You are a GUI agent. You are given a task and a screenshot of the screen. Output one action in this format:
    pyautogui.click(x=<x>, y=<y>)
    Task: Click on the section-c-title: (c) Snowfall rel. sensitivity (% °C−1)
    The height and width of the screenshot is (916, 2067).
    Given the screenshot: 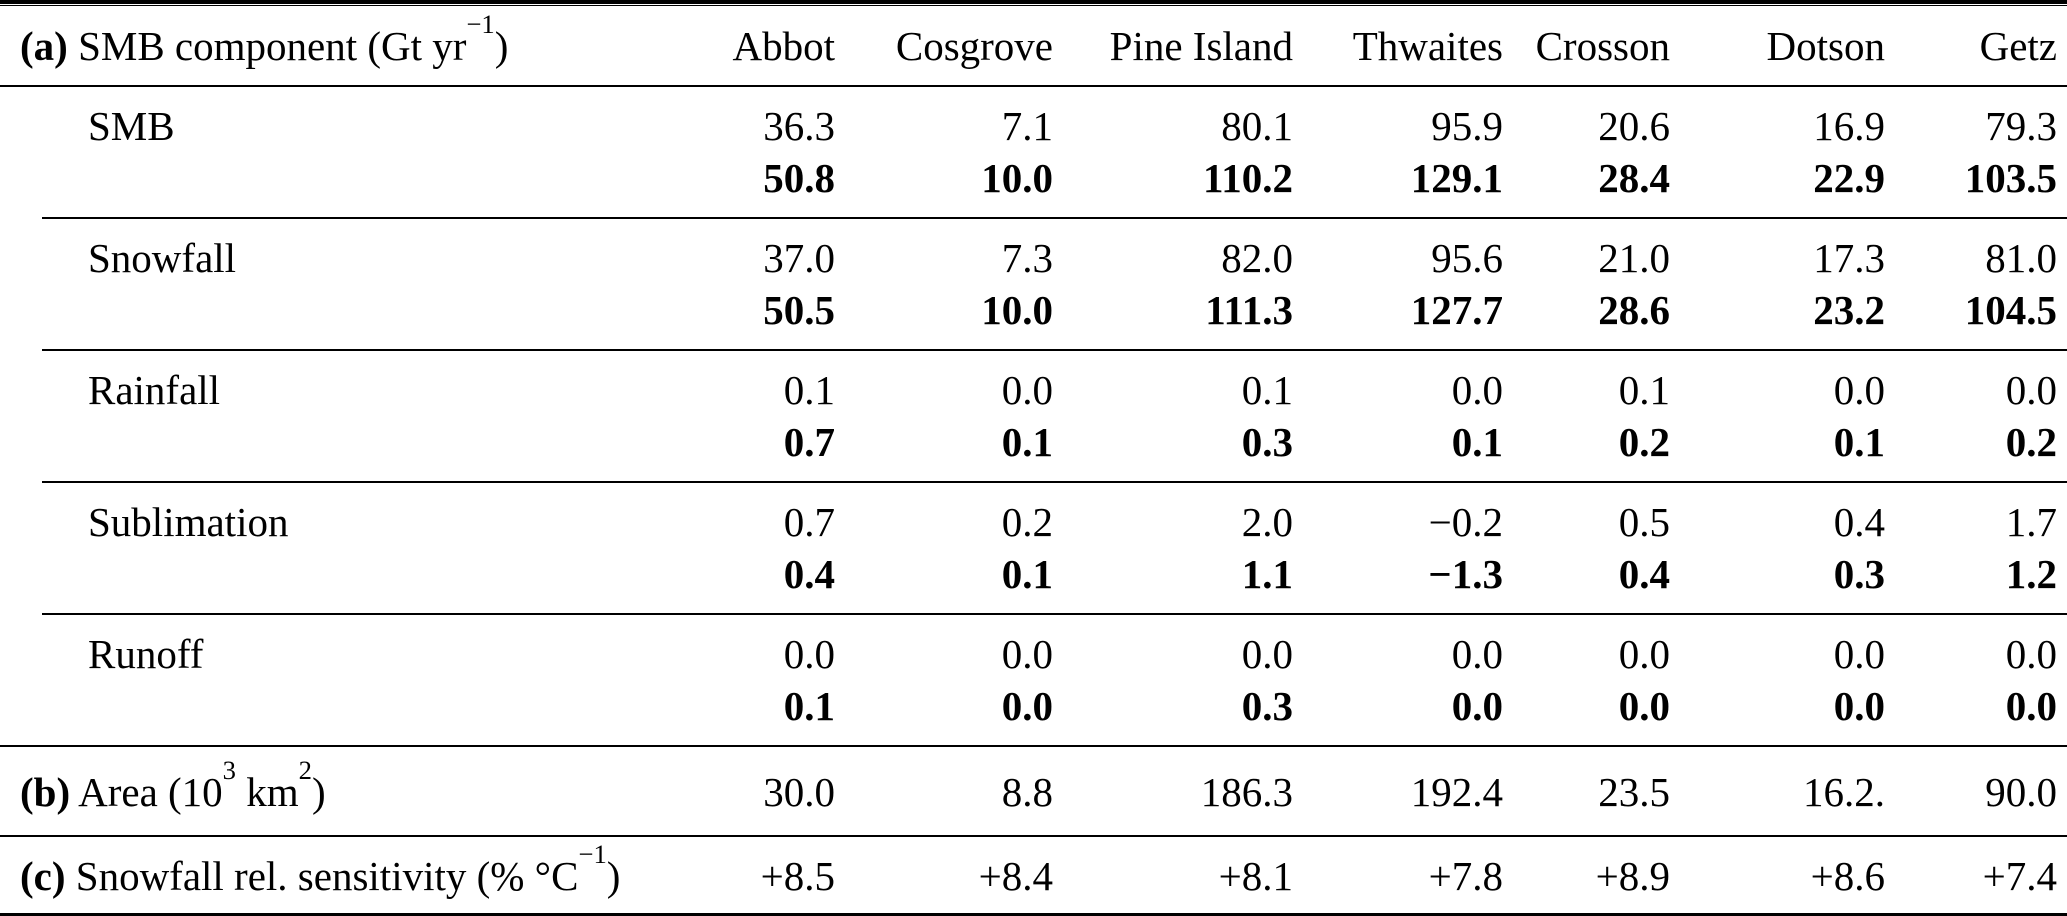 What is the action you would take?
    pyautogui.click(x=345, y=875)
    